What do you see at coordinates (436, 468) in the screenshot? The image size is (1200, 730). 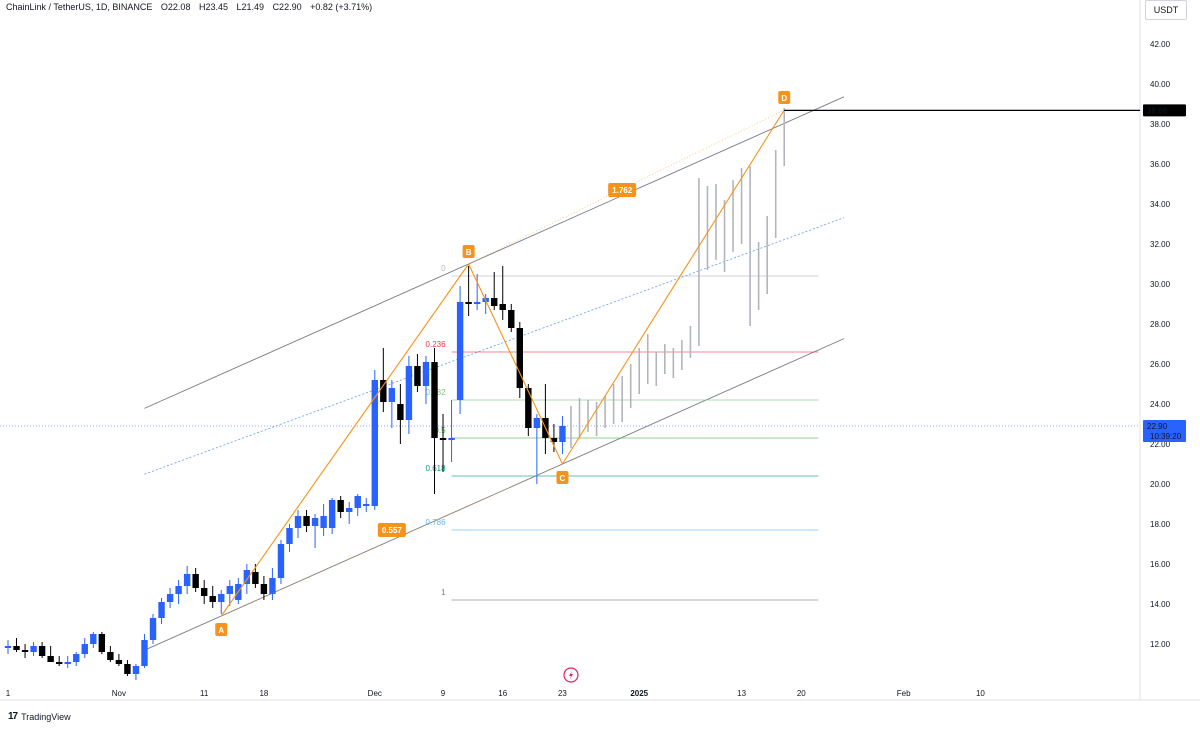 I see `fib-level-label: 0.618` at bounding box center [436, 468].